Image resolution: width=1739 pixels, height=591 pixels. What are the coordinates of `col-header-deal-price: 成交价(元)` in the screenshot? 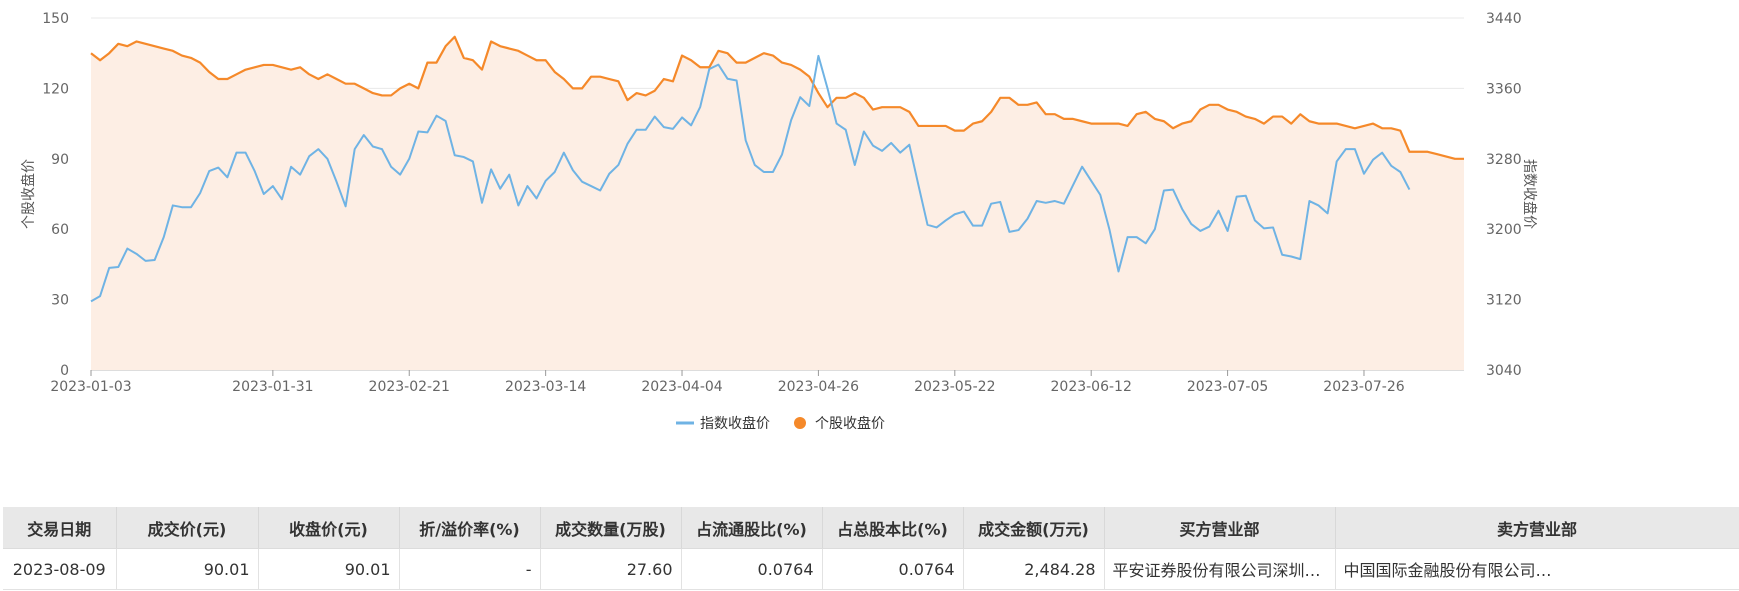 It's located at (187, 528).